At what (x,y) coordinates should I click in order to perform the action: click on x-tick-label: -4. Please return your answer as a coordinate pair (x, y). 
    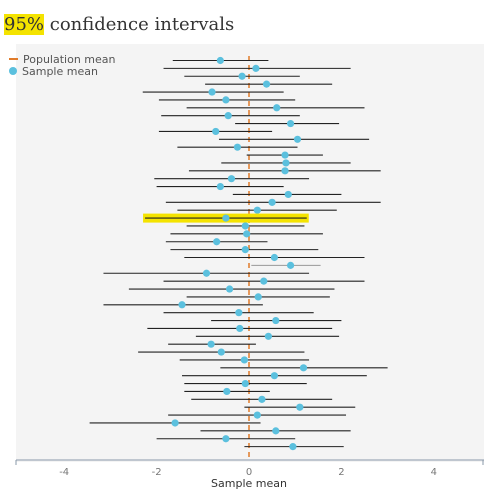
    Looking at the image, I should click on (64, 472).